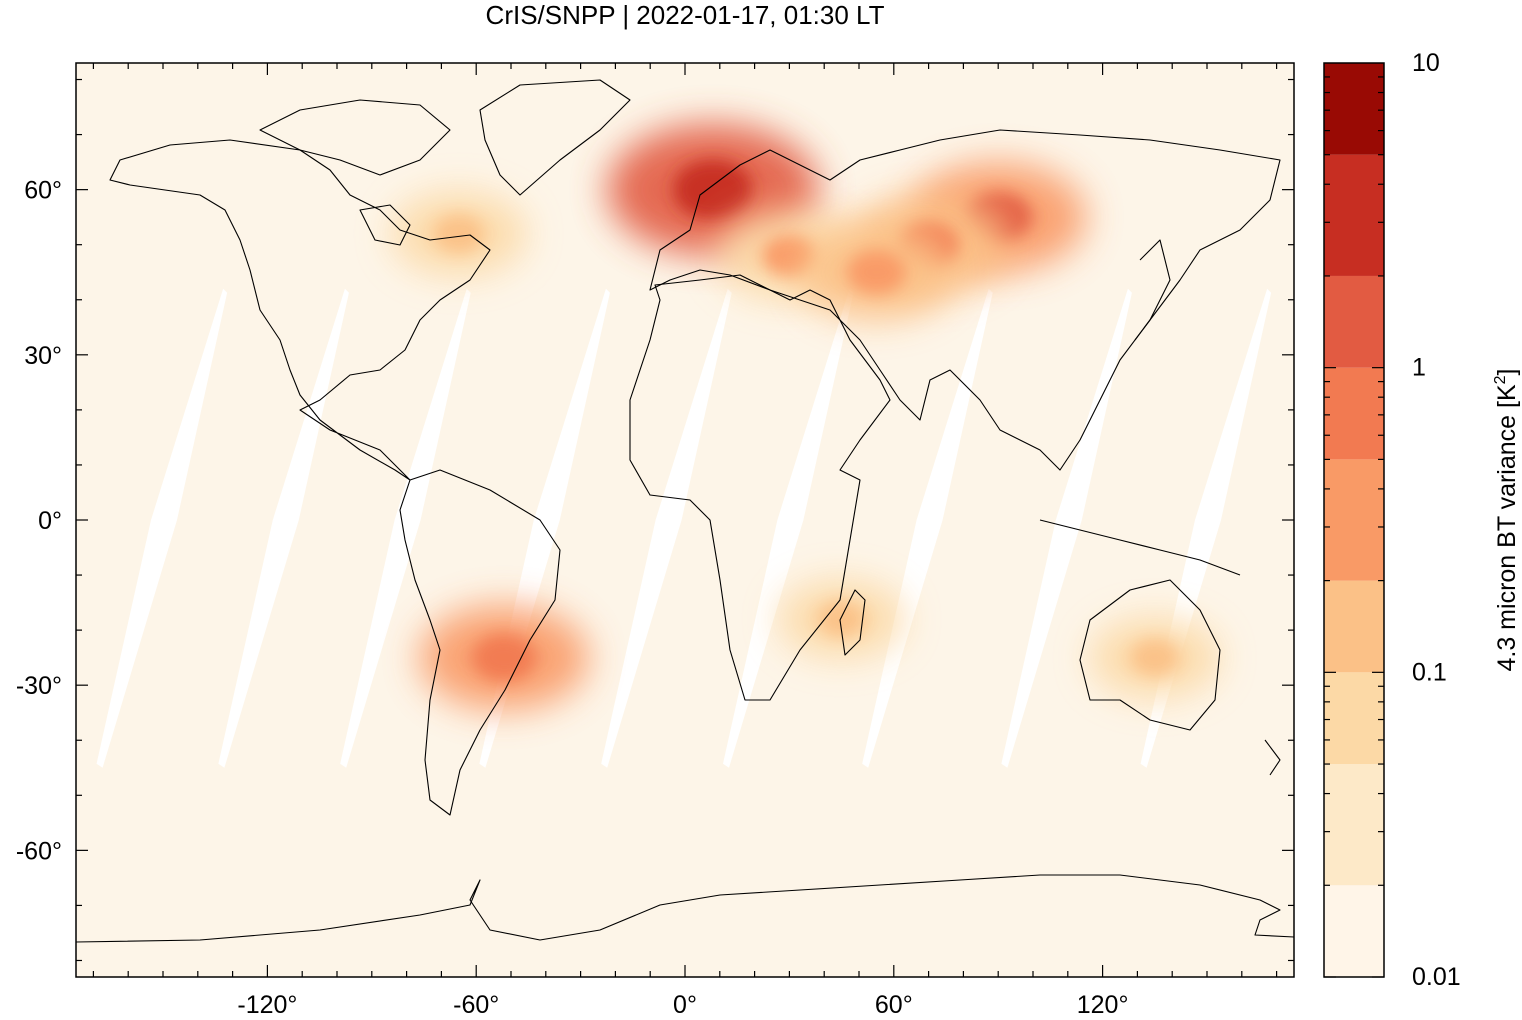  I want to click on coast-indonesia, so click(1140, 547).